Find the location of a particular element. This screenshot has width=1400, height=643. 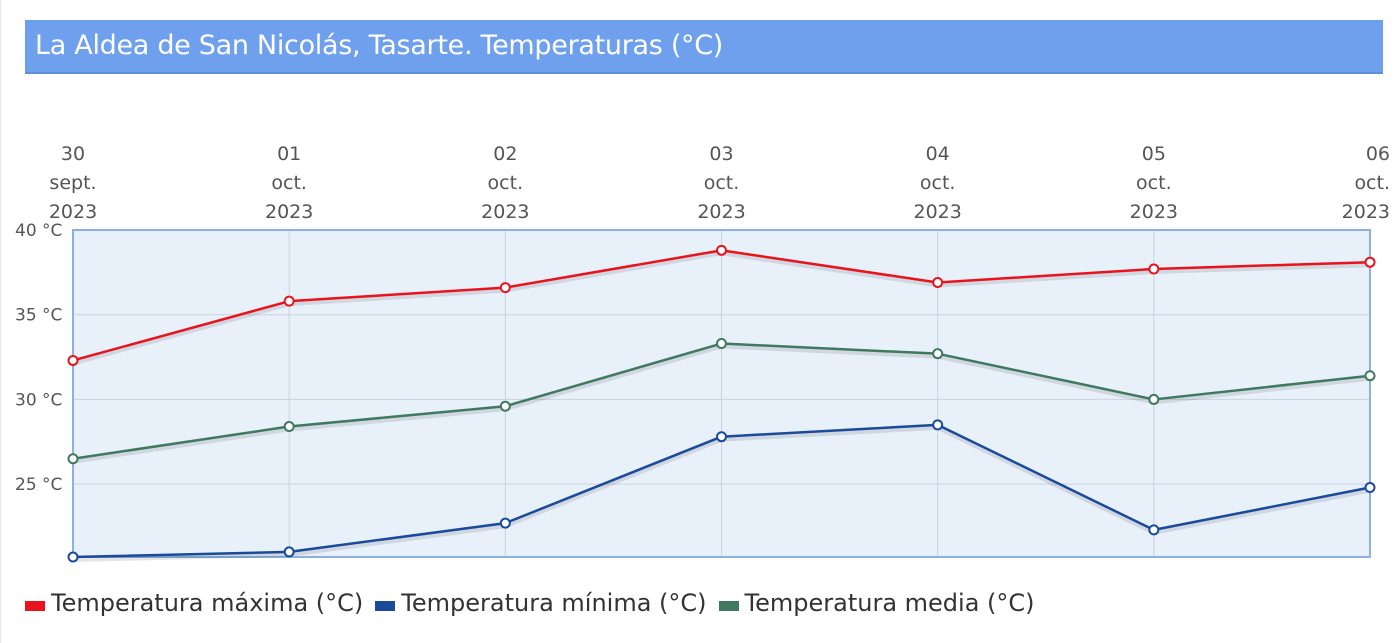

legend-label: Temperatura mínima (°C) is located at coordinates (554, 603).